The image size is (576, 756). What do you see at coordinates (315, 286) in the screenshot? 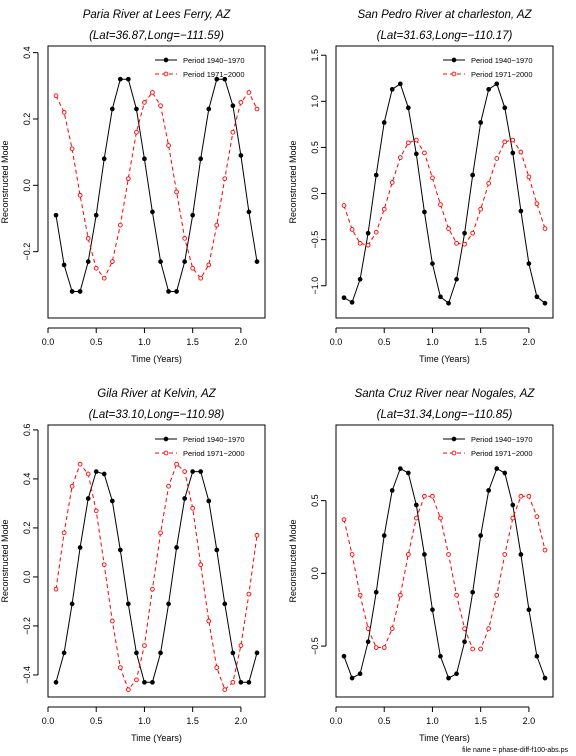
I see `y-tick-label: −1.0` at bounding box center [315, 286].